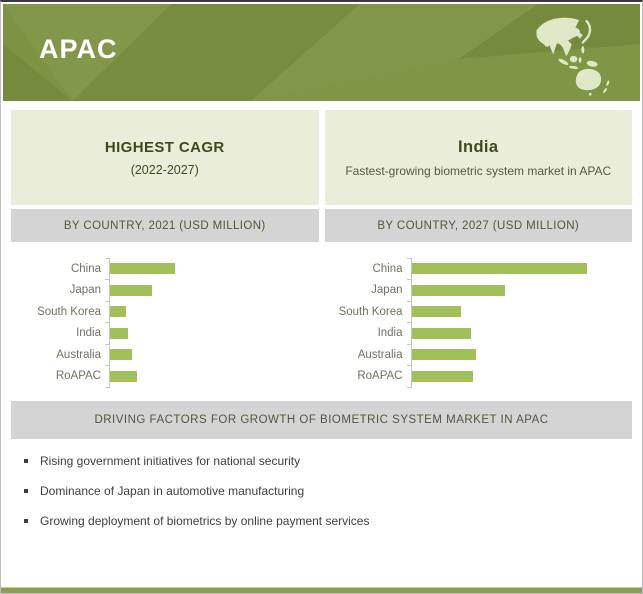 The width and height of the screenshot is (643, 594). I want to click on chart-header-2027: BY COUNTRY, 2027 (USD MILLION), so click(478, 225).